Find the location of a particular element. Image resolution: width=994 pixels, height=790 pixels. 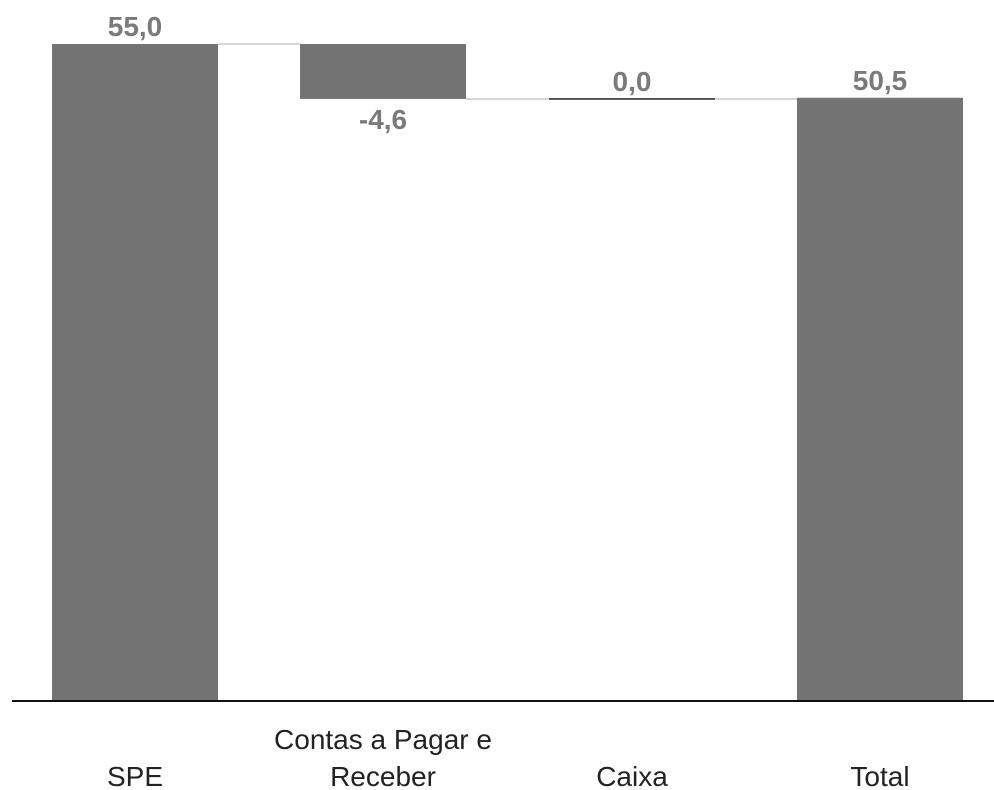

bar-contas-a-pagar-e-receber is located at coordinates (383, 71).